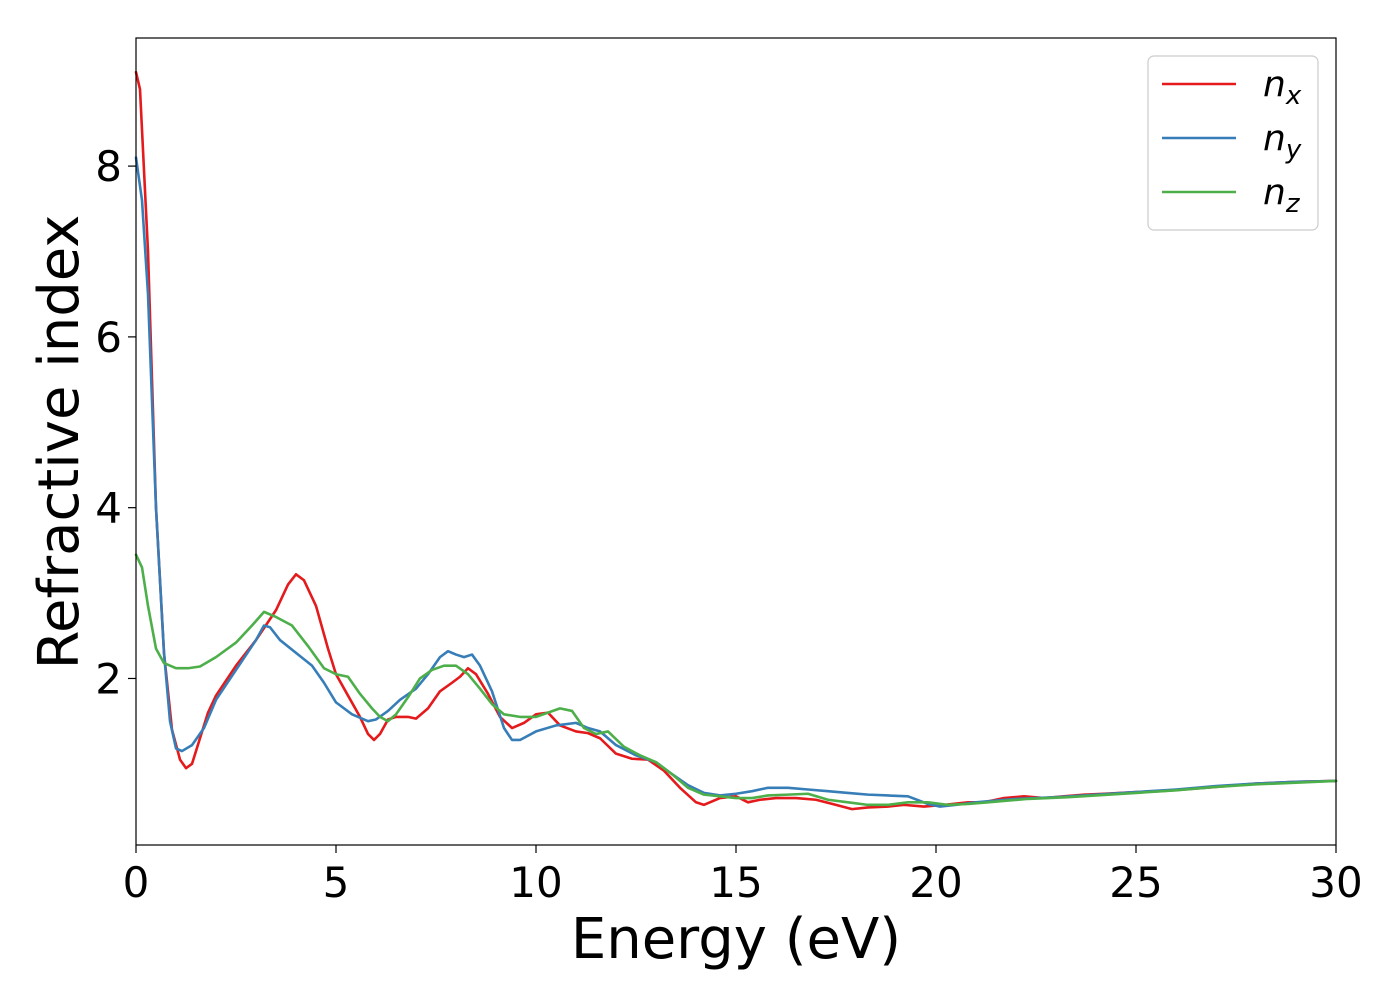  What do you see at coordinates (115, 422) in the screenshot?
I see `y-axis-ticks: 2 4 6 8` at bounding box center [115, 422].